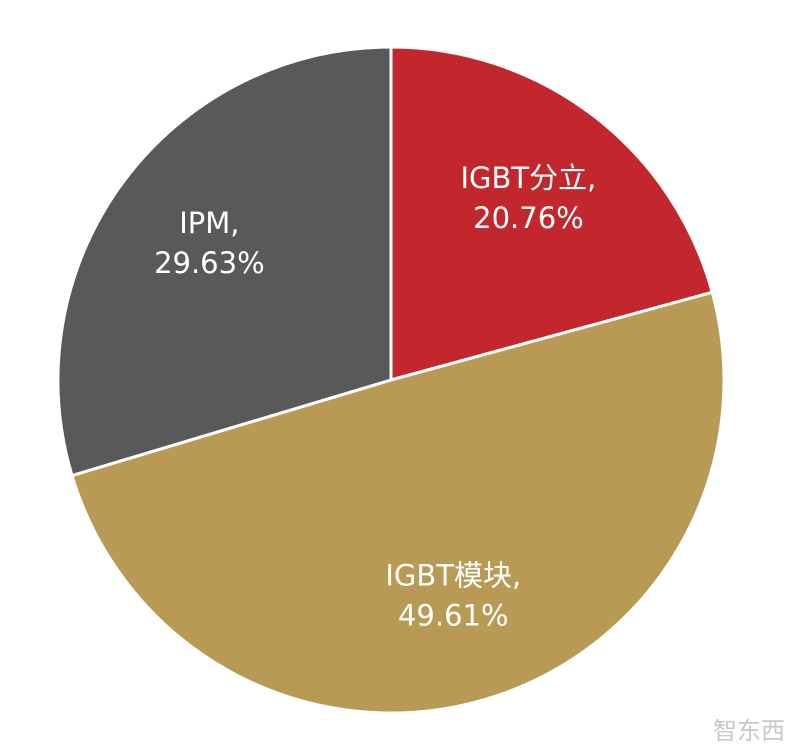 This screenshot has height=752, width=800. I want to click on watermark: 智东西, so click(749, 731).